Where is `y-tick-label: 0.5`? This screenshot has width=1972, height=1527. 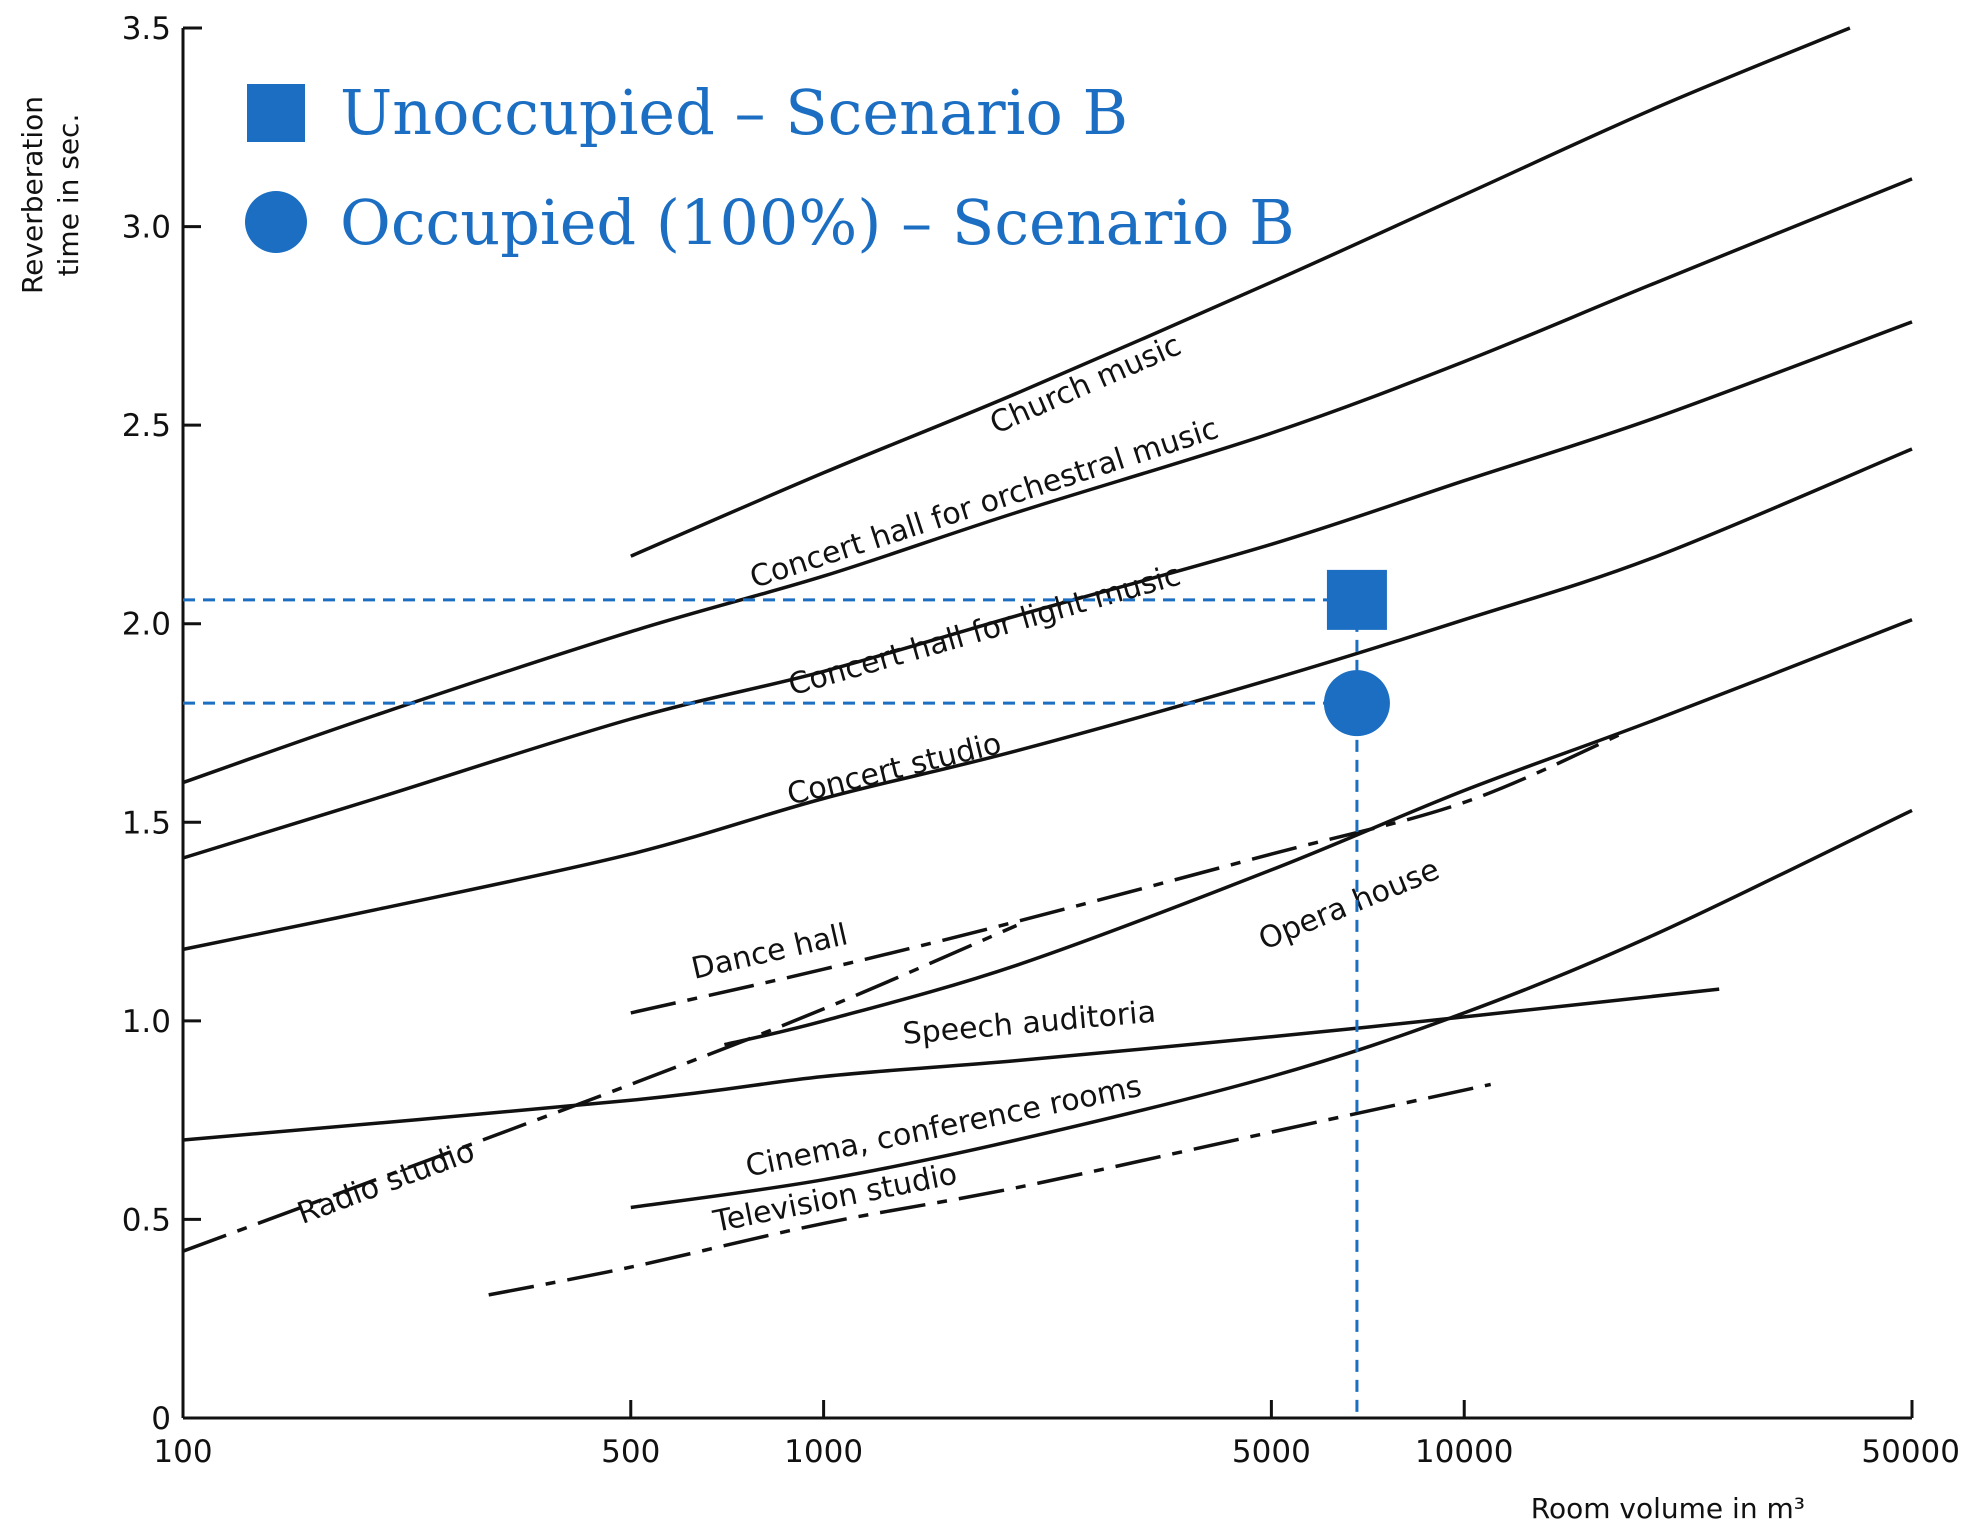
y-tick-label: 0.5 is located at coordinates (146, 1220).